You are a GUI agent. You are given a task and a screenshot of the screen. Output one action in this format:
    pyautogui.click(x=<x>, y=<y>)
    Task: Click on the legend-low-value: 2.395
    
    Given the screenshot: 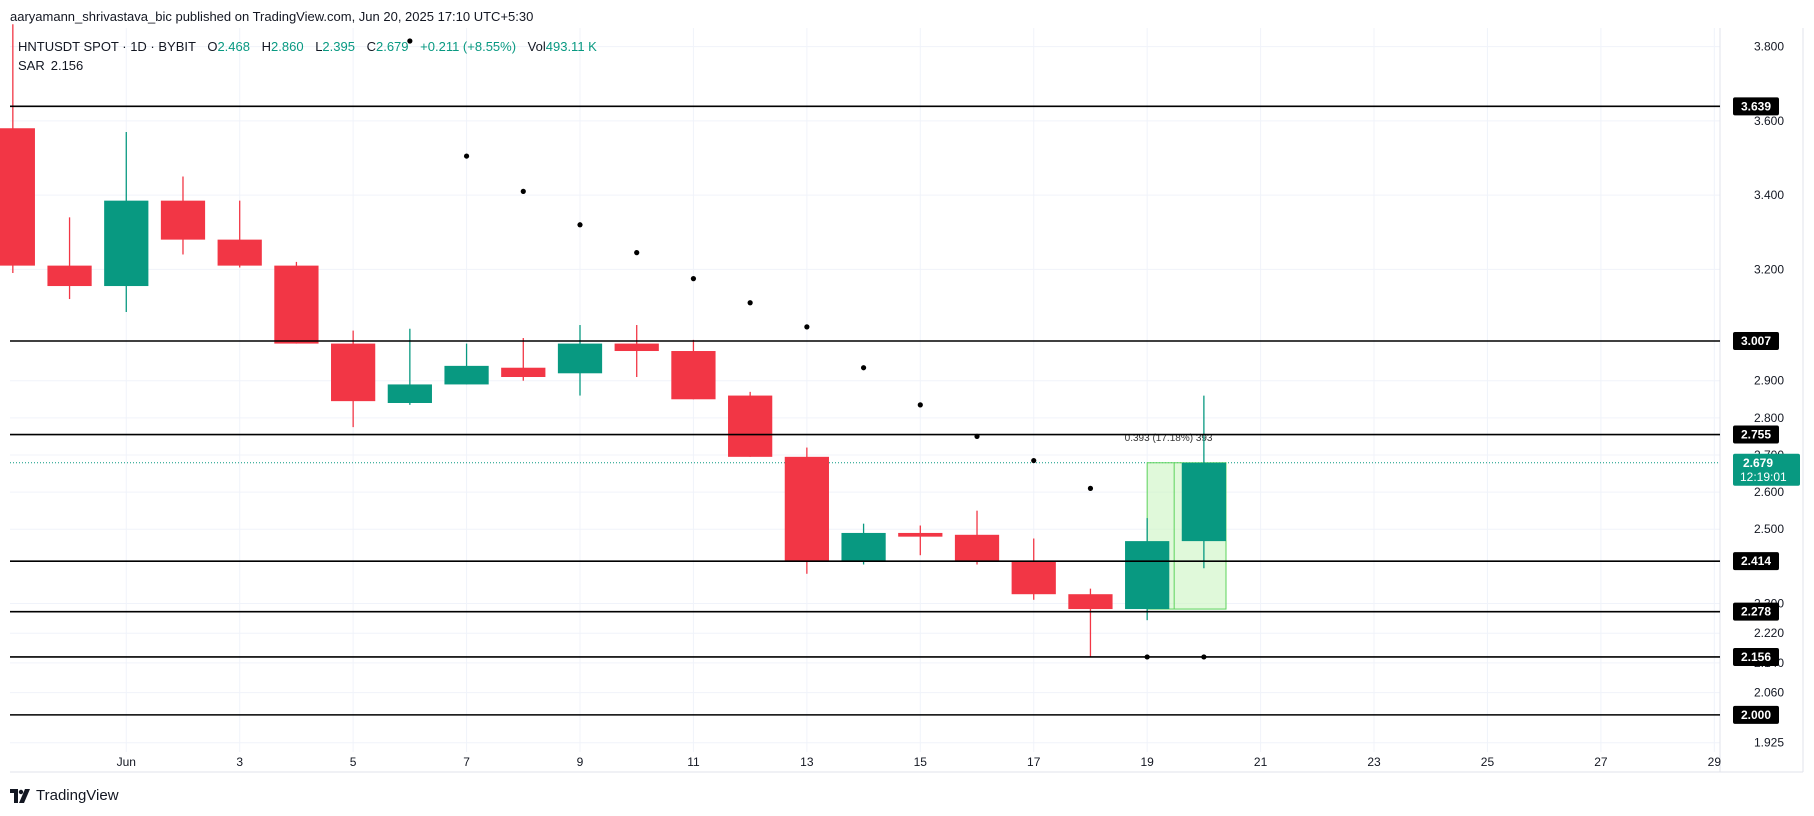 What is the action you would take?
    pyautogui.click(x=338, y=46)
    